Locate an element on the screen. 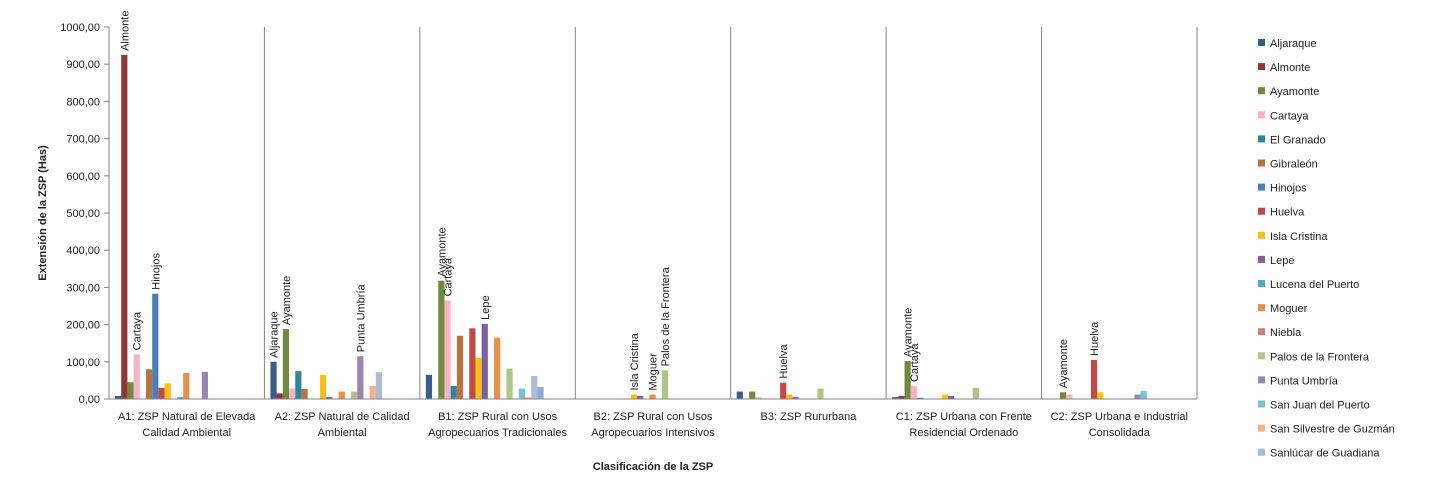 Image resolution: width=1436 pixels, height=497 pixels. y-tick-label: 300,00 is located at coordinates (83, 288).